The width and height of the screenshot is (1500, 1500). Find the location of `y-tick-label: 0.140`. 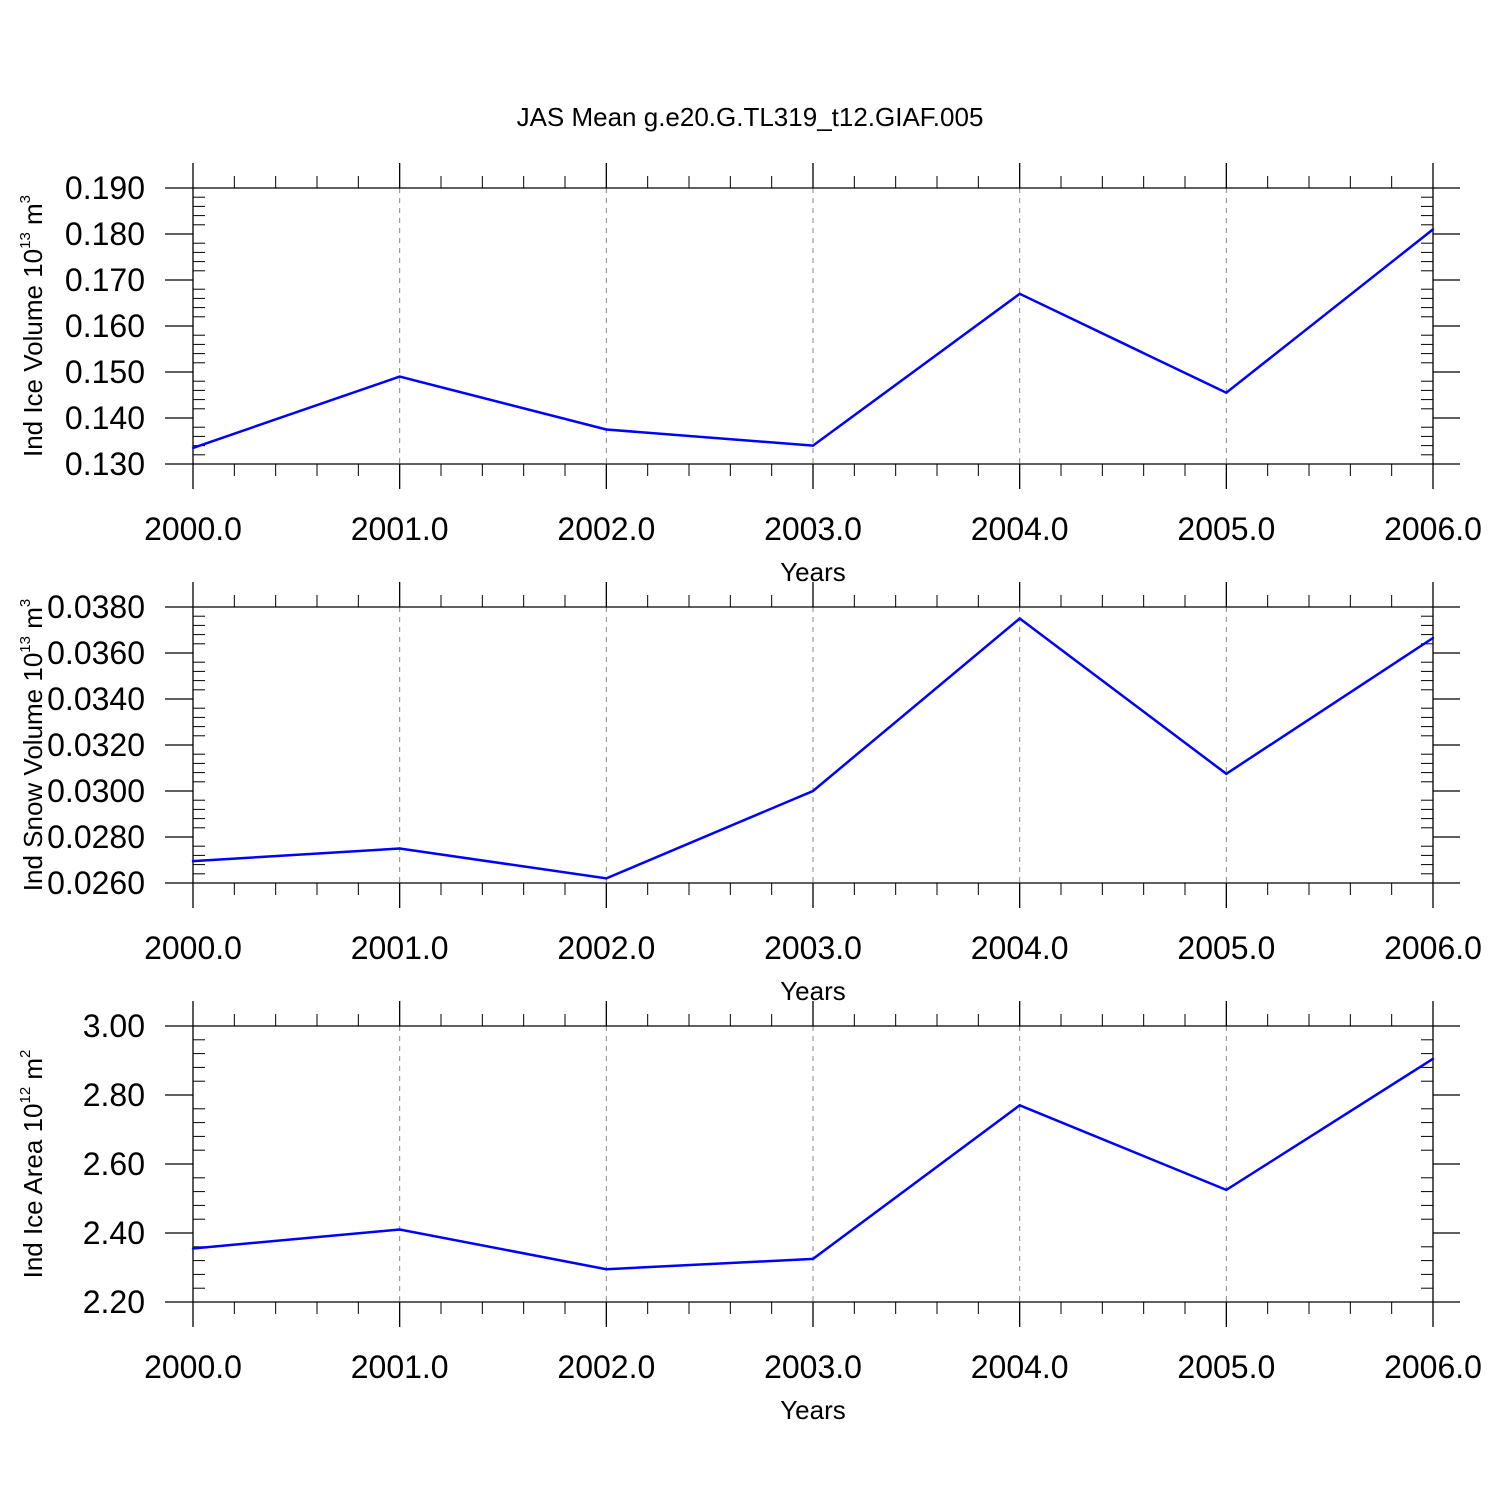

y-tick-label: 0.140 is located at coordinates (105, 418).